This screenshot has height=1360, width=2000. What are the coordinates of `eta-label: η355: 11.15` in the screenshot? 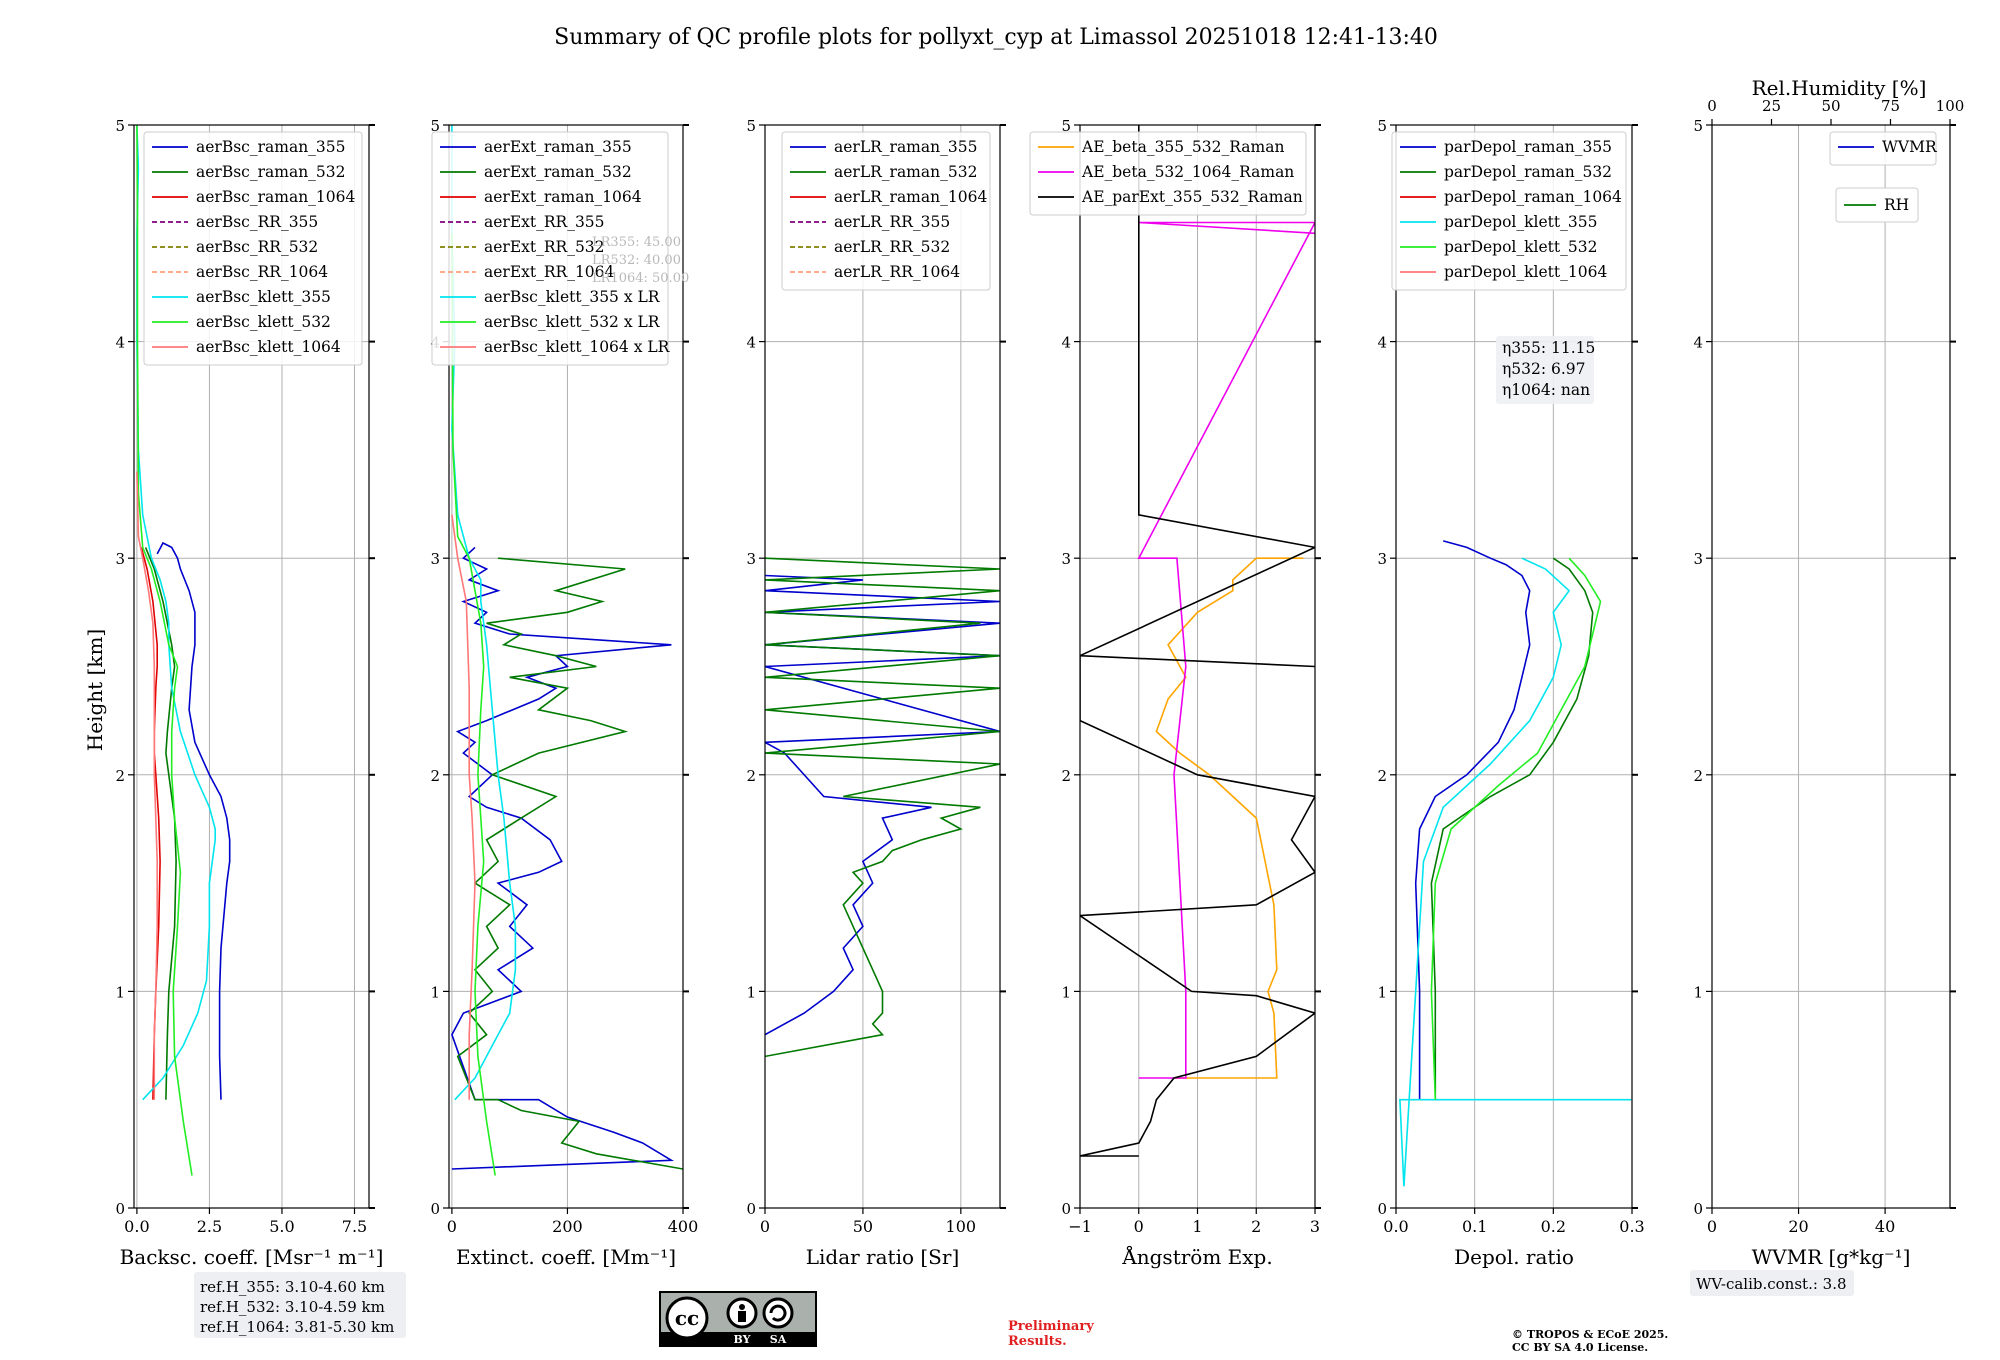 It's located at (1548, 348).